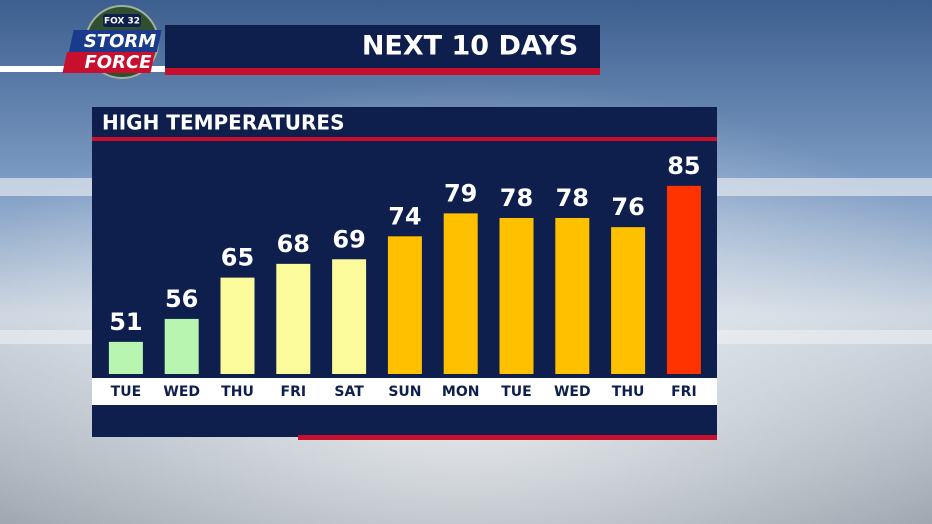  What do you see at coordinates (223, 123) in the screenshot?
I see `subtitle: HIGH TEMPERATURES` at bounding box center [223, 123].